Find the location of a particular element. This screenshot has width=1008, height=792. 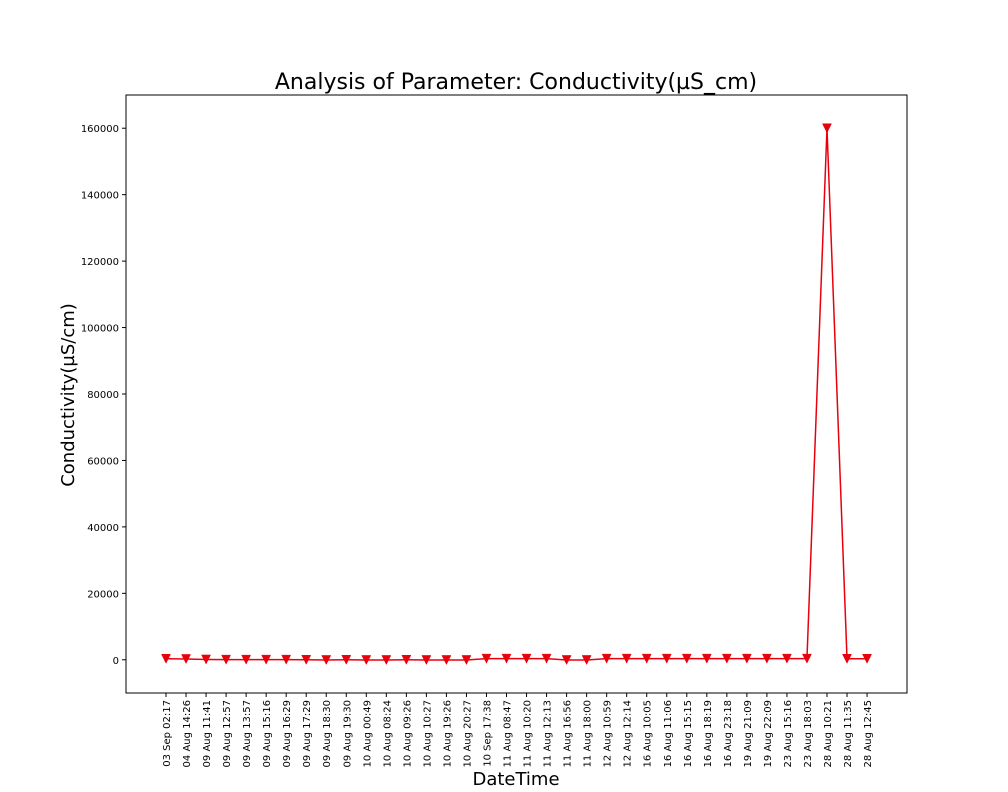

x-tick-label: 04 Aug 14:26 is located at coordinates (187, 733).